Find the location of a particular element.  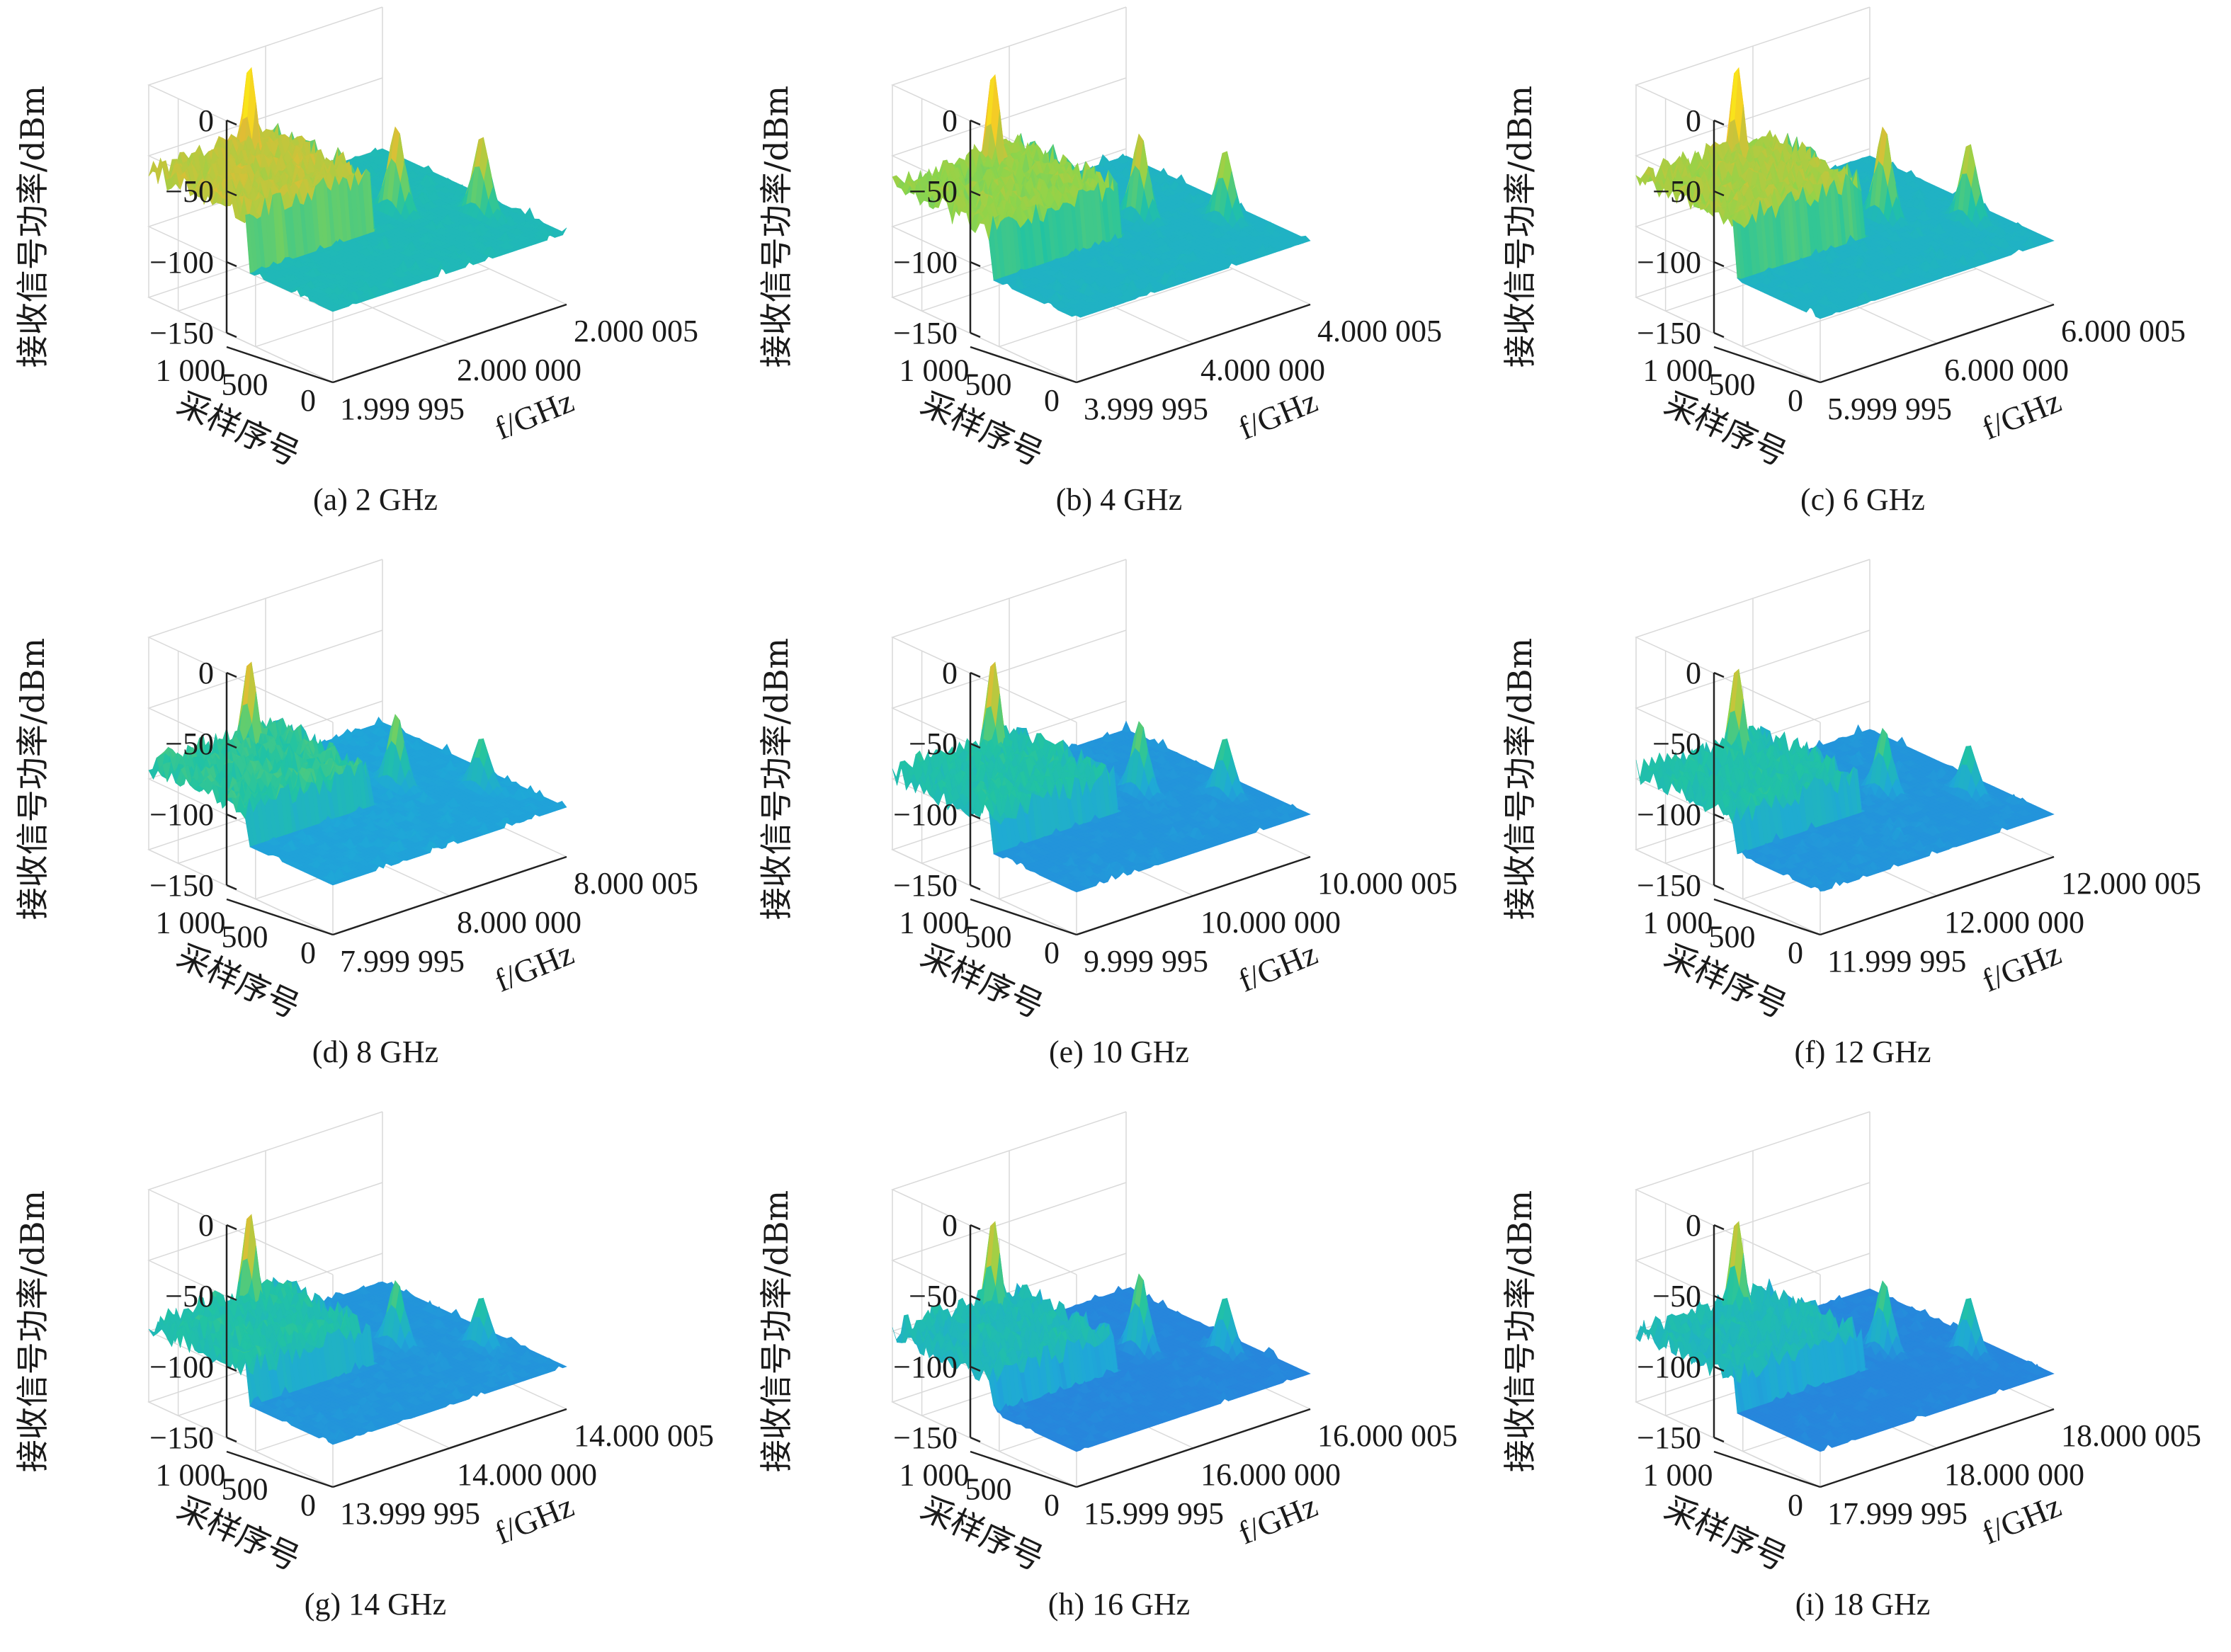

x-tick-label: 18.000 000 is located at coordinates (2014, 1474).